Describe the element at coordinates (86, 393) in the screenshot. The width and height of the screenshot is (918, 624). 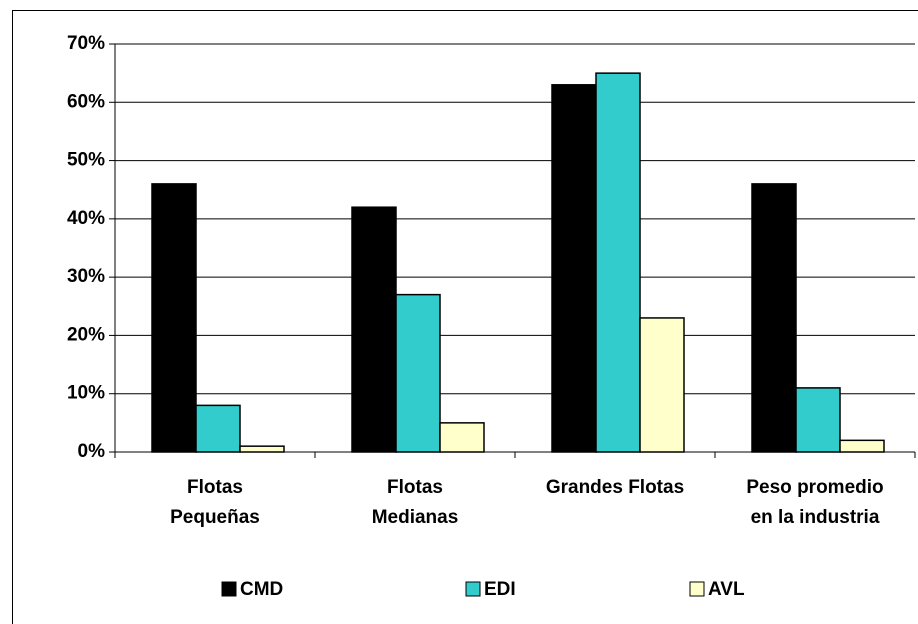
I see `y-tick-label: 10%` at that location.